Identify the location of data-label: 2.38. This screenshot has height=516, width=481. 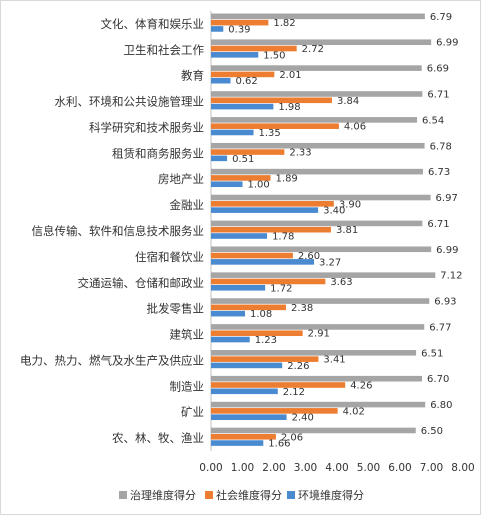
(302, 308).